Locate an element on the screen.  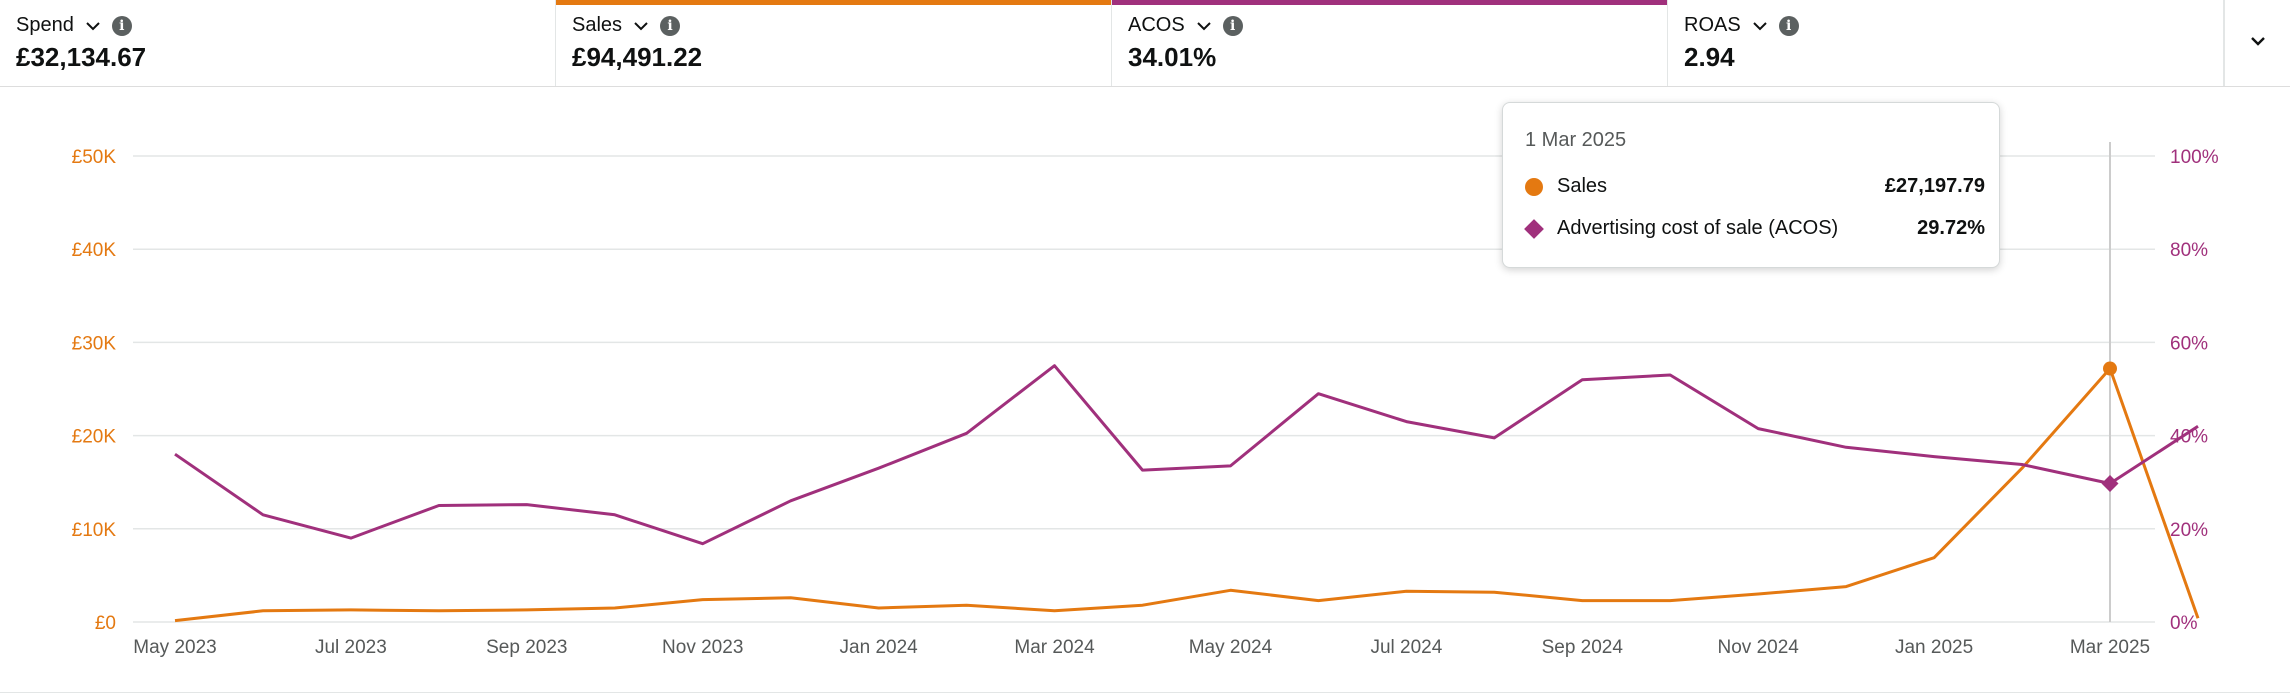
acos-legend-diamond is located at coordinates (1534, 228).